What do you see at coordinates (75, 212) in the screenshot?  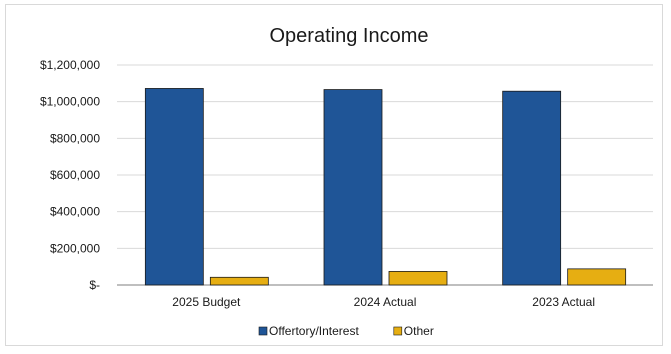 I see `y-tick-label: $400,000` at bounding box center [75, 212].